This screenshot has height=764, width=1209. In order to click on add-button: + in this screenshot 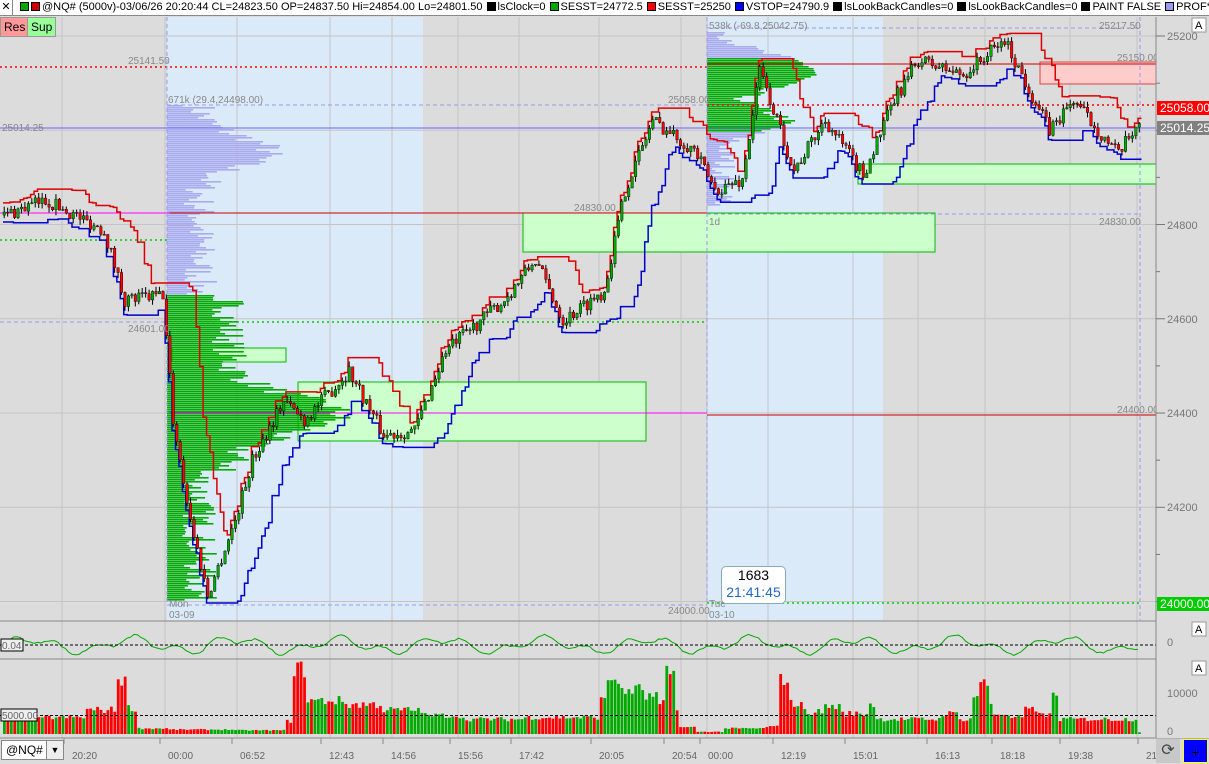, I will do `click(1195, 751)`.